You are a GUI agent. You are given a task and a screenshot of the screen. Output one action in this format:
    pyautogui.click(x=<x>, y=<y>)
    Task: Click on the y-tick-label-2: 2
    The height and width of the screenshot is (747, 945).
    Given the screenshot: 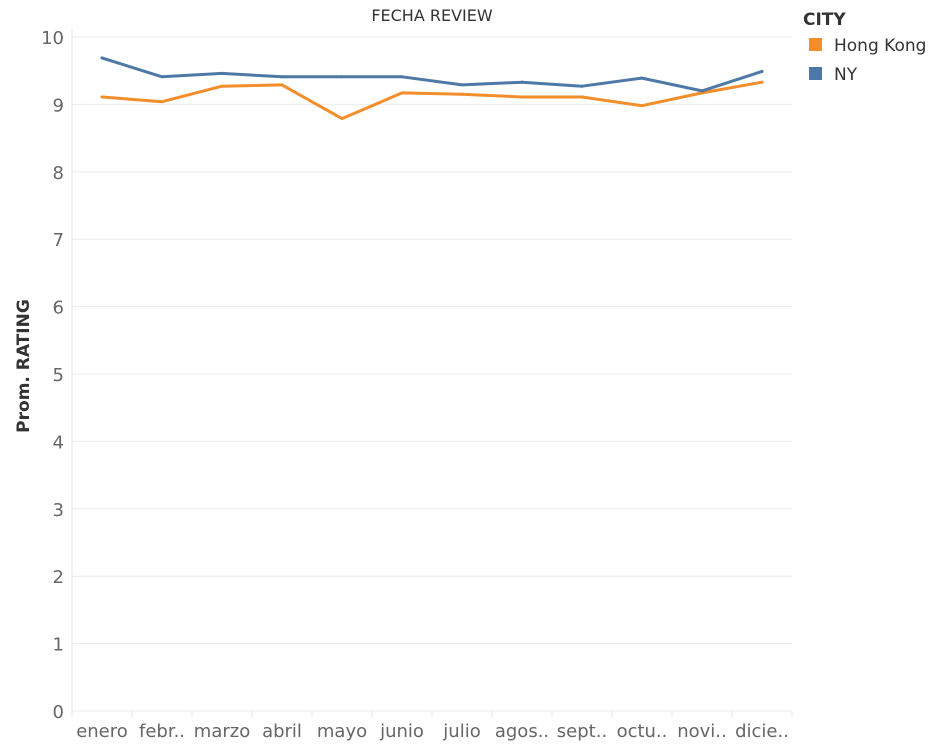 What is the action you would take?
    pyautogui.click(x=58, y=577)
    